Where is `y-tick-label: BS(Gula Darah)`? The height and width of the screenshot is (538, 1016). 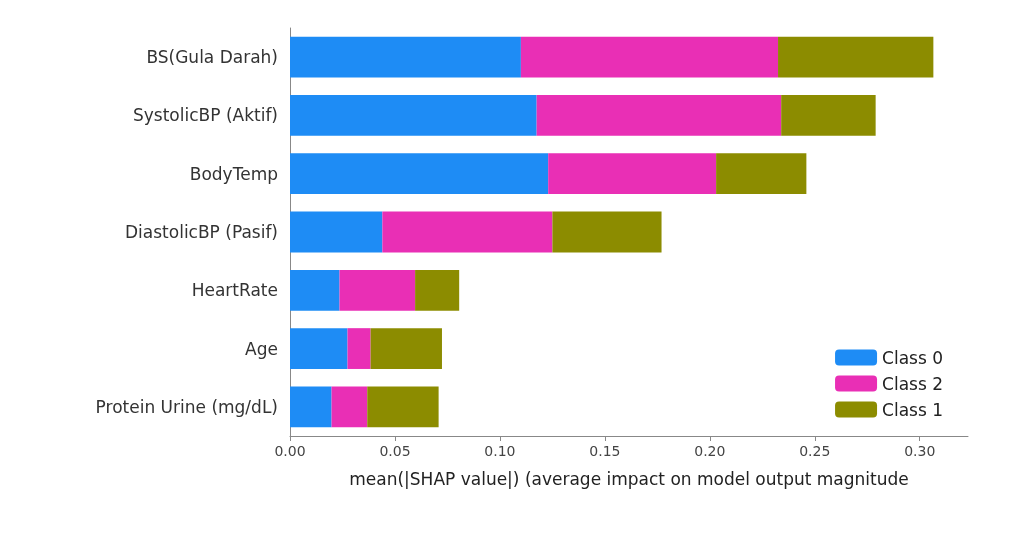 y-tick-label: BS(Gula Darah) is located at coordinates (212, 57).